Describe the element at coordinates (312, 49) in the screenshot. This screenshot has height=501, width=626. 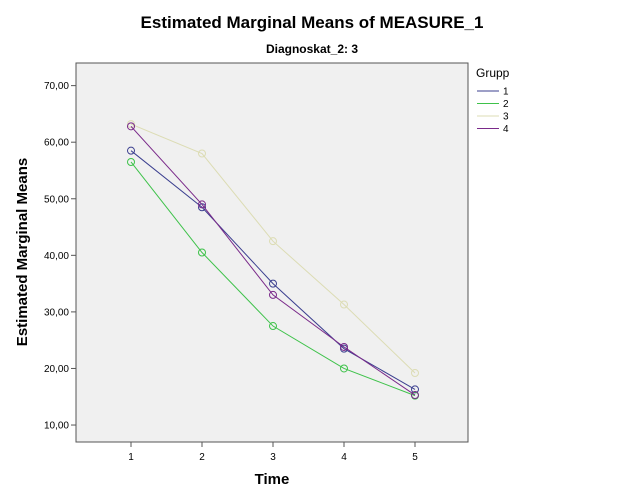
I see `chart-subtitle: Diagnoskat_2: 3` at that location.